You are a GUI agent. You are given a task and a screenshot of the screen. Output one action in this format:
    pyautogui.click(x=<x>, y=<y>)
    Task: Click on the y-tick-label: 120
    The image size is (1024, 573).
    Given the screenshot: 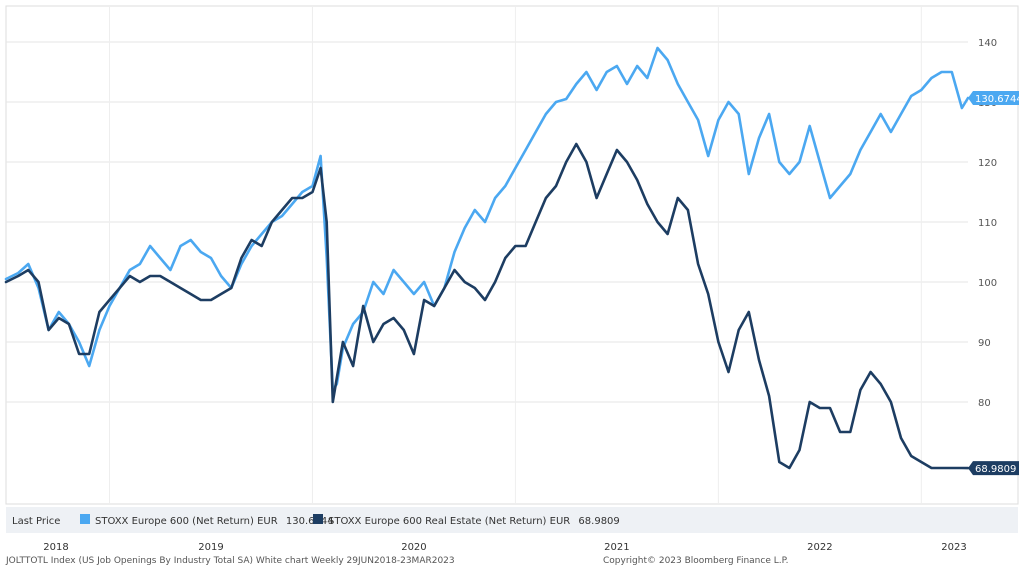 What is the action you would take?
    pyautogui.click(x=987, y=163)
    